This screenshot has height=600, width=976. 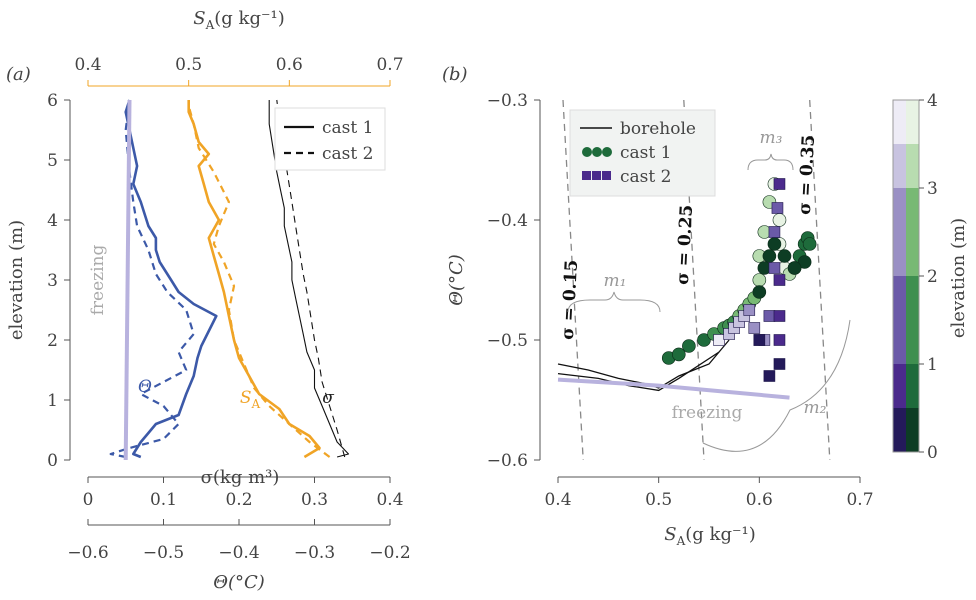 I want to click on legend-b-label: borehole, so click(x=658, y=129).